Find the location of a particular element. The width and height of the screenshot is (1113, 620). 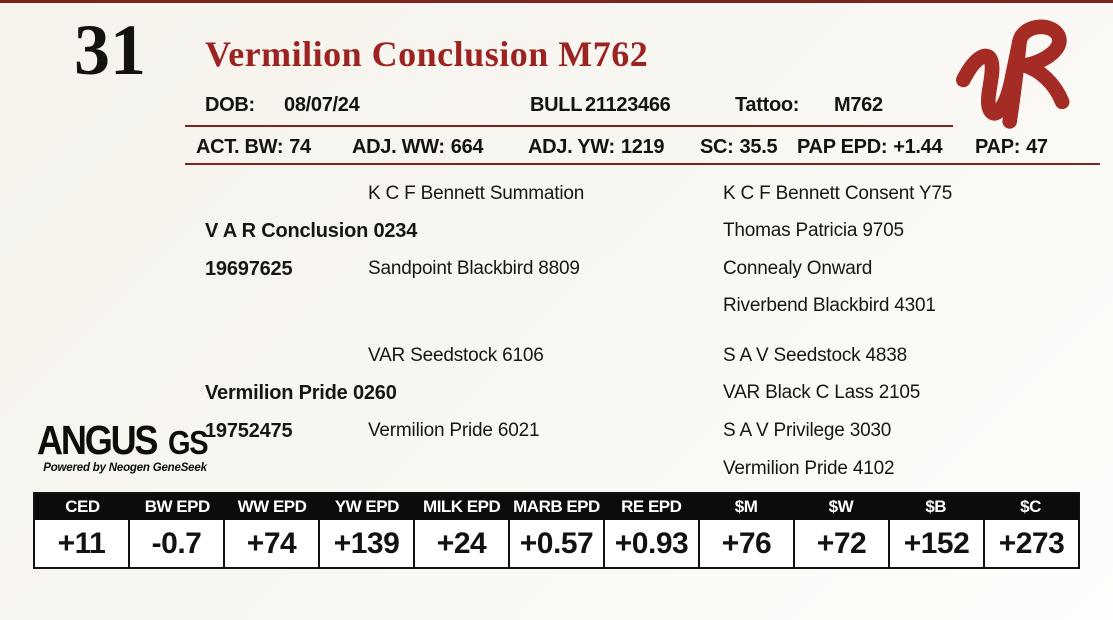

stat-act-bw: ACT. BW: 74 is located at coordinates (253, 147).